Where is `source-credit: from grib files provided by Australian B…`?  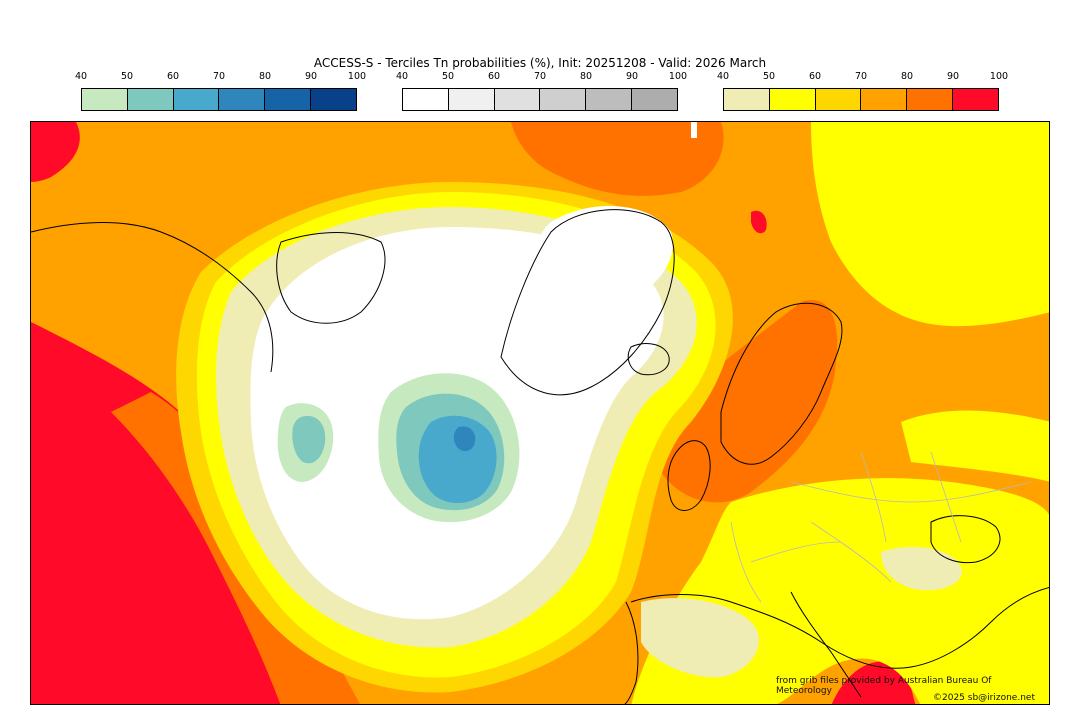 source-credit: from grib files provided by Australian B… is located at coordinates (884, 686).